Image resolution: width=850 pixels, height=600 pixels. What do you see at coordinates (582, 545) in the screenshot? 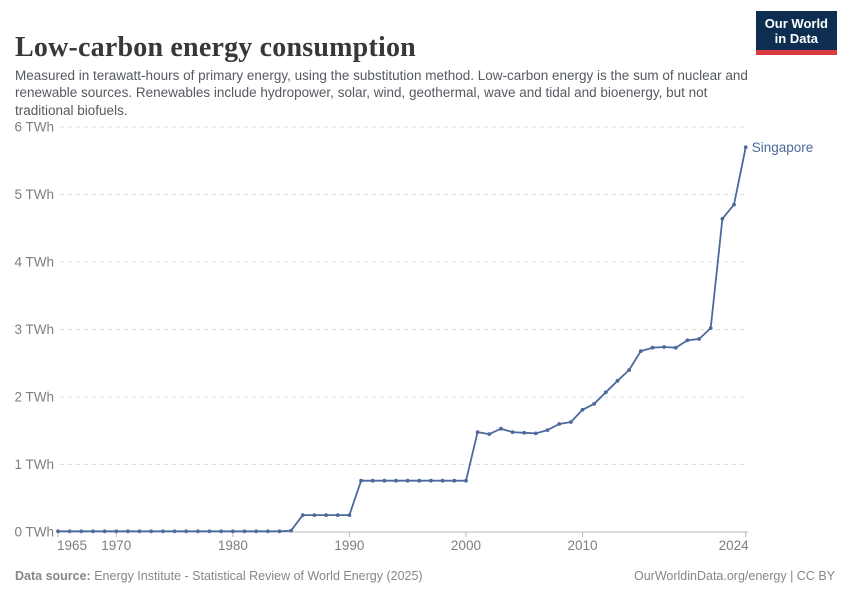
I see `x-tick-label: 2010` at bounding box center [582, 545].